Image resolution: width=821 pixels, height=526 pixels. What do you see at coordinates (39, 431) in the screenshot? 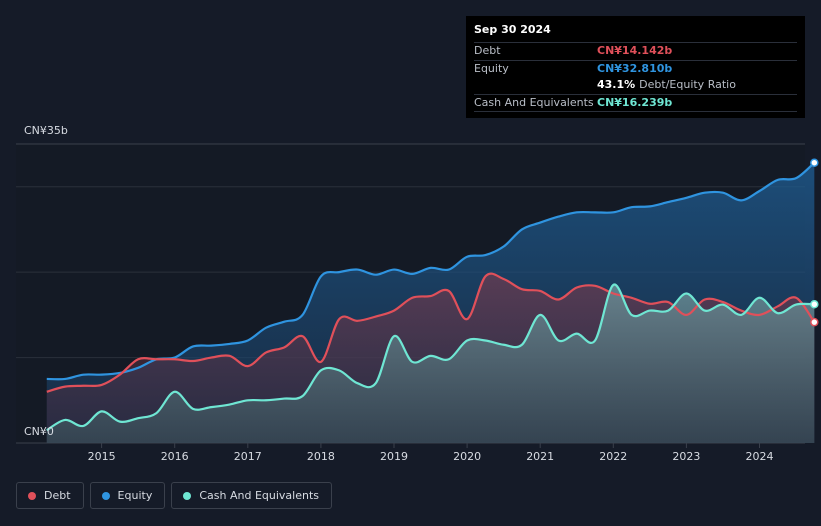
I see `y-tick-bottom: CN¥0` at bounding box center [39, 431].